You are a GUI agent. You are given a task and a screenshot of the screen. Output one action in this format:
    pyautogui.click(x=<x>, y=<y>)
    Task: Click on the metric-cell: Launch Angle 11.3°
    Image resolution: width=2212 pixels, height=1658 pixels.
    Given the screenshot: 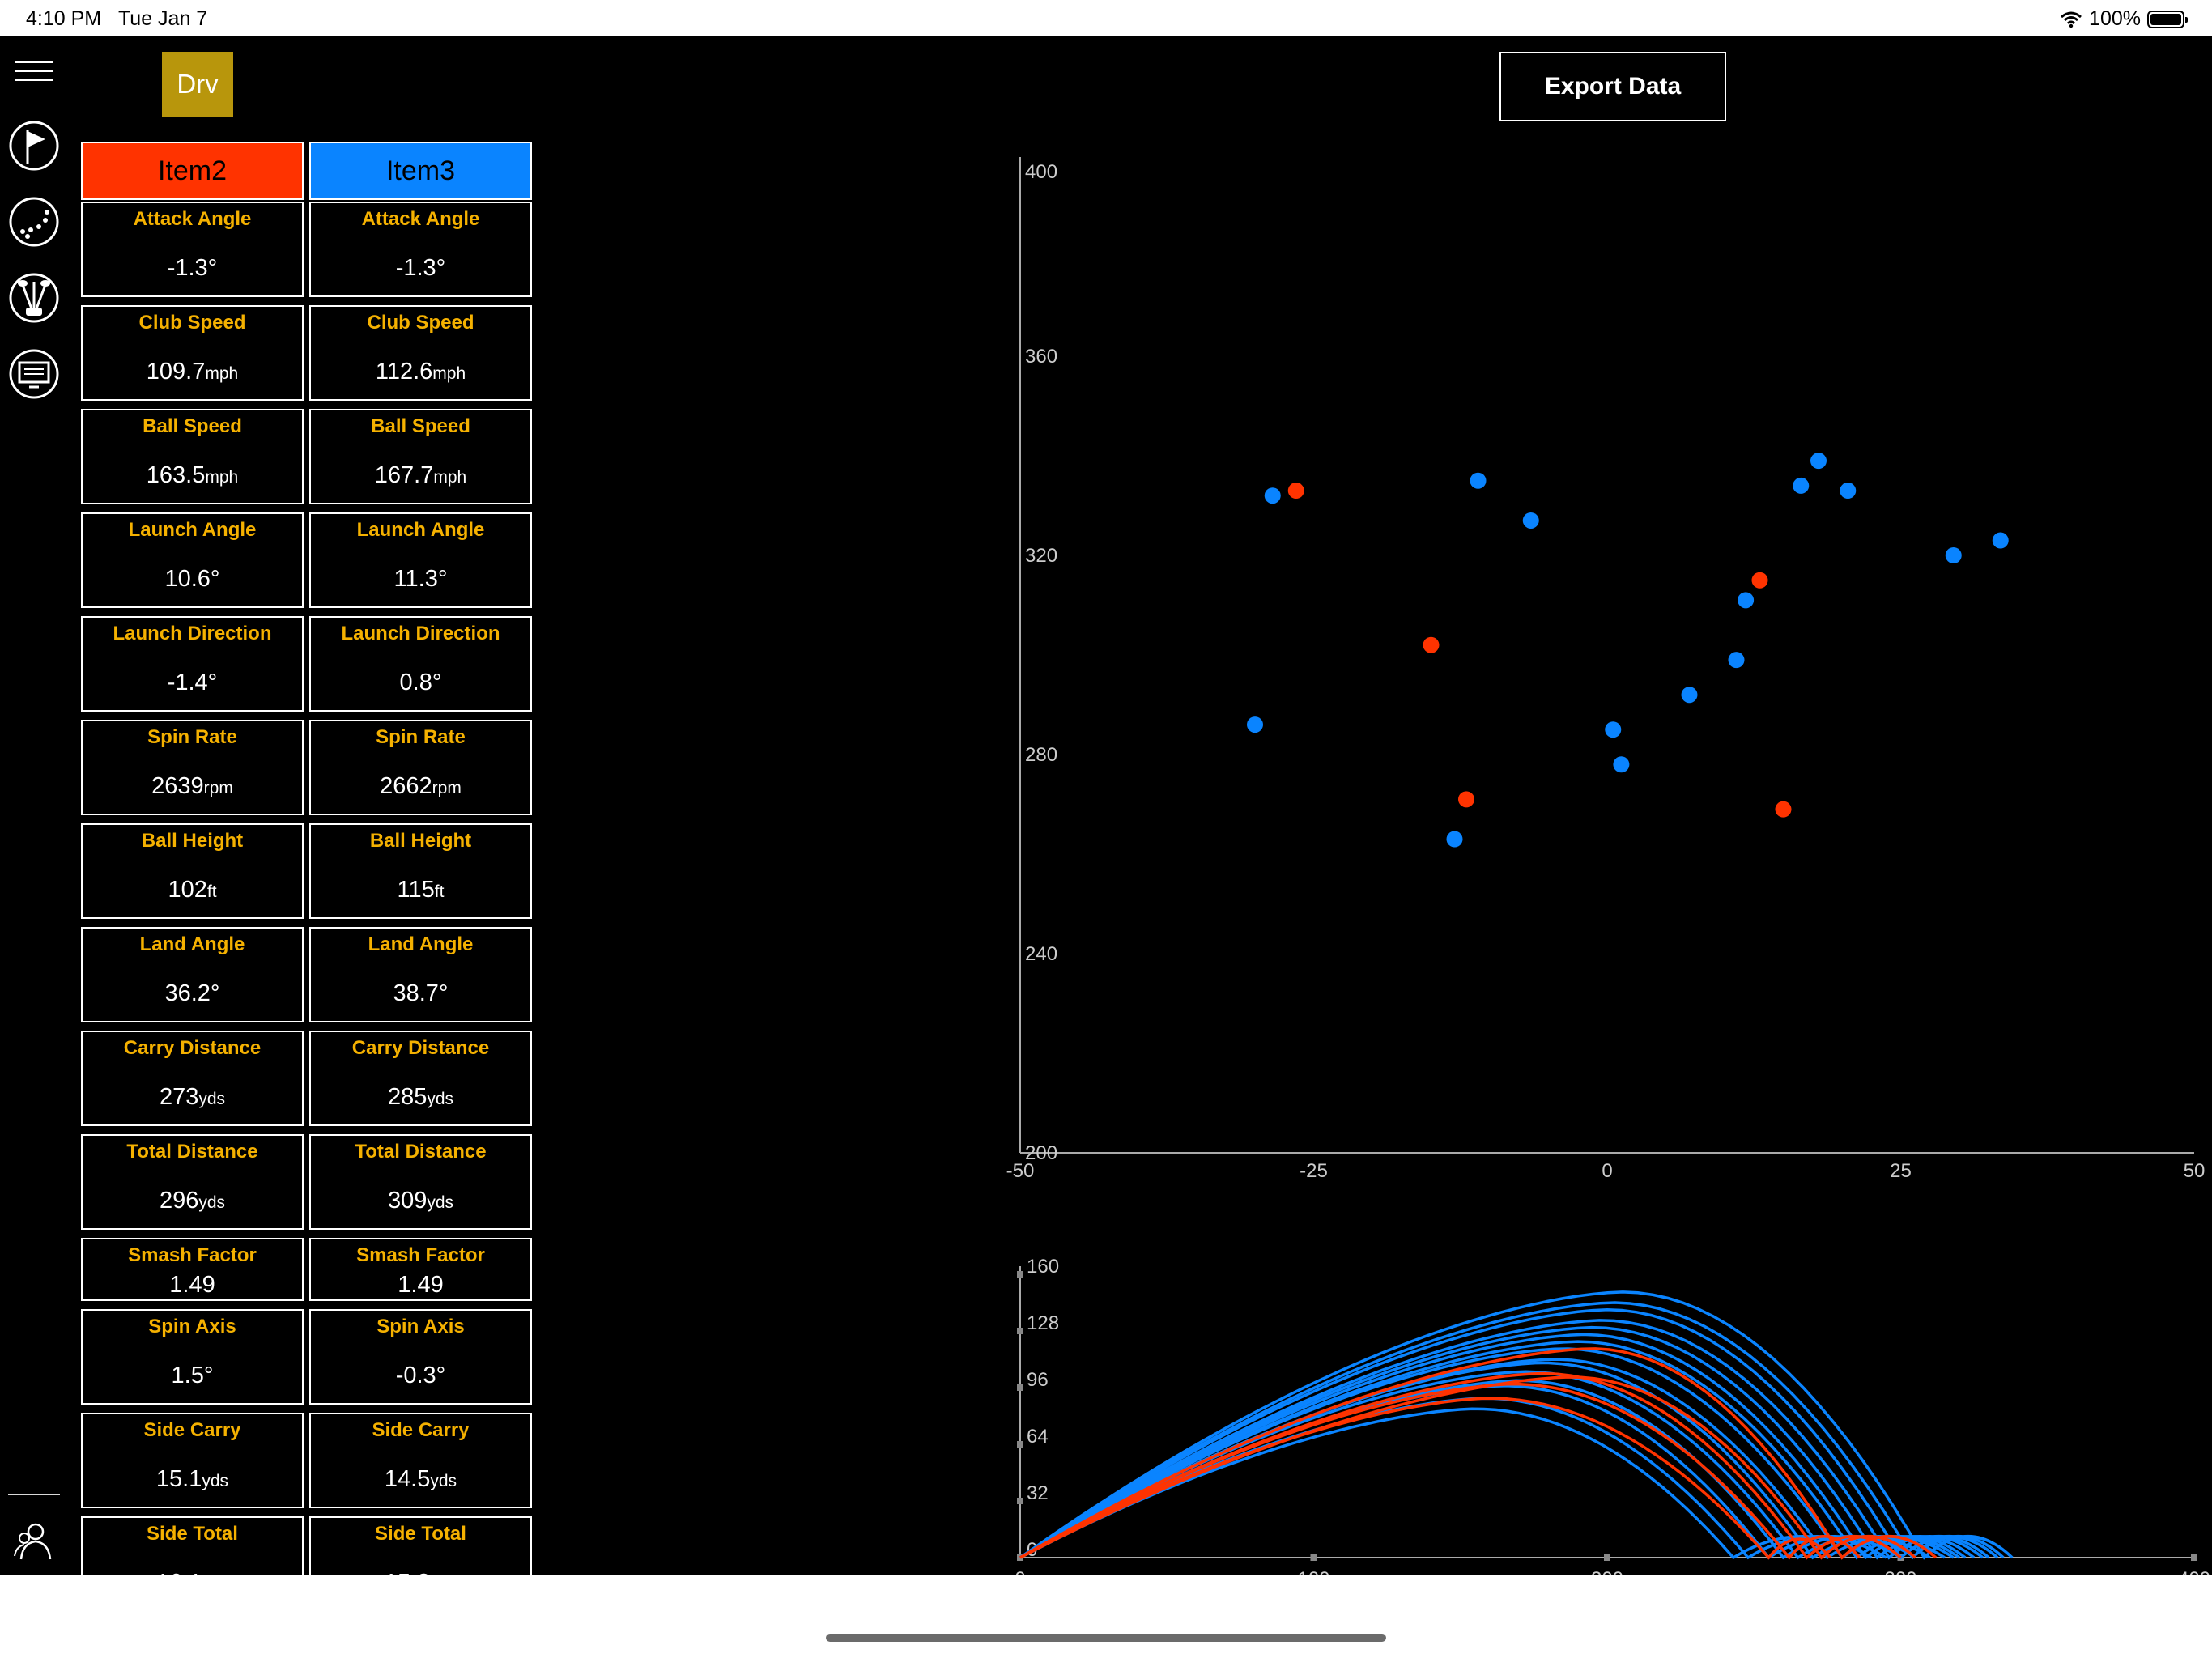 What is the action you would take?
    pyautogui.click(x=421, y=560)
    